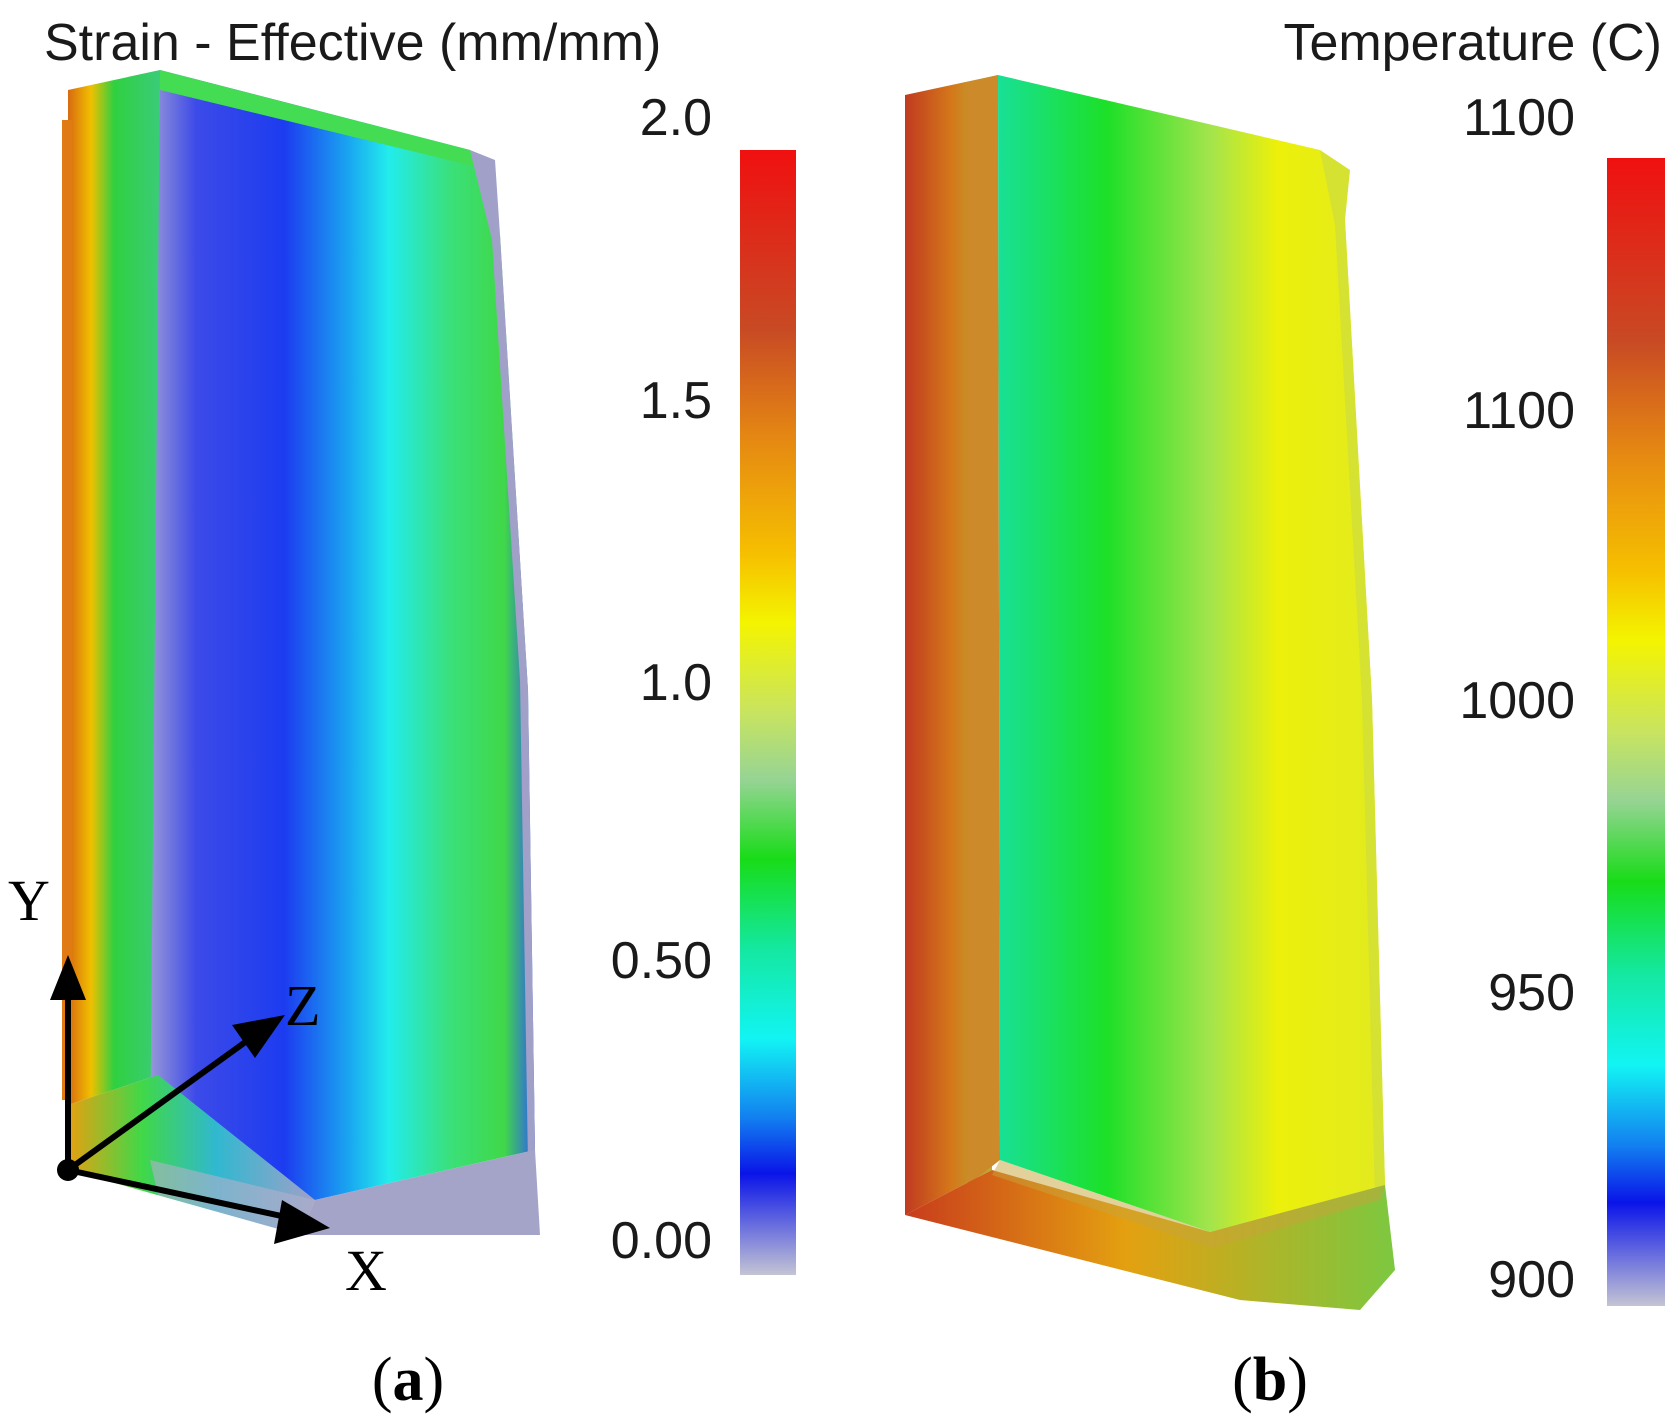 This screenshot has width=1671, height=1422. What do you see at coordinates (661, 1241) in the screenshot?
I see `strain-colorbar-tick: 0.00` at bounding box center [661, 1241].